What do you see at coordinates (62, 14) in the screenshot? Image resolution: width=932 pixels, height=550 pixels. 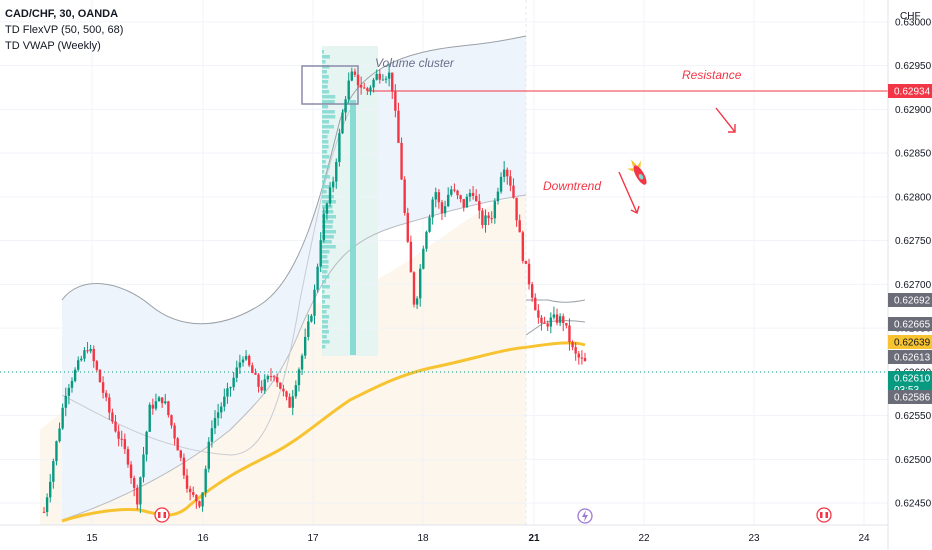 I see `symbol-title: CAD/CHF, 30, OANDA` at bounding box center [62, 14].